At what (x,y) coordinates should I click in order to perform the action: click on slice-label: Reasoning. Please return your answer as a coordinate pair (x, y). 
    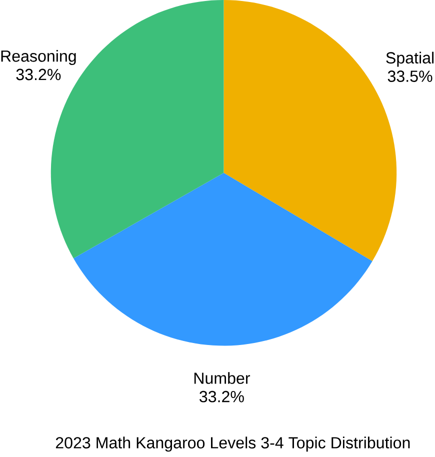
    Looking at the image, I should click on (39, 57).